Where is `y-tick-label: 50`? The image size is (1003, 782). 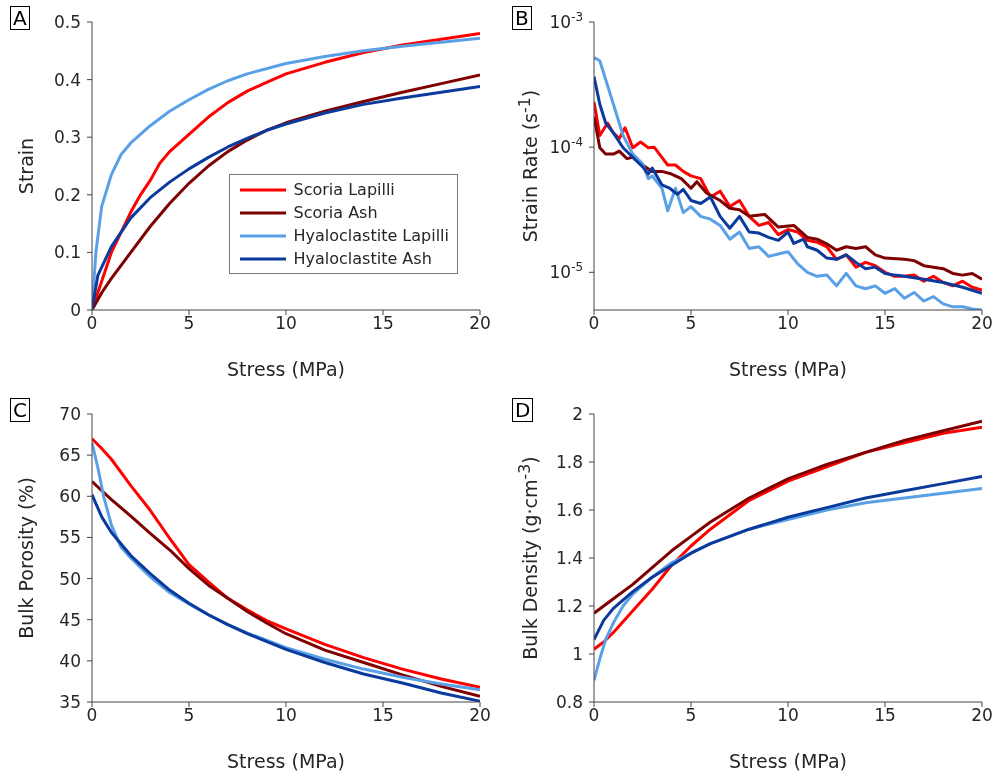 y-tick-label: 50 is located at coordinates (70, 578).